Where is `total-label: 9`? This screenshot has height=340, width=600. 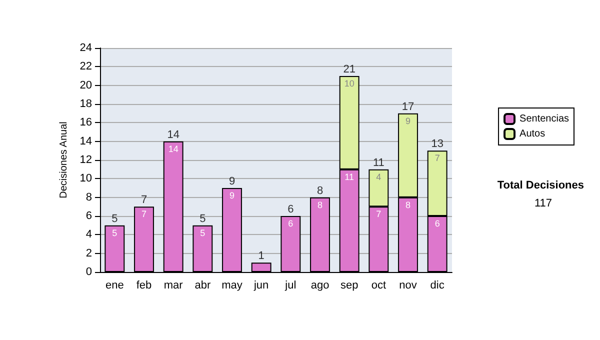 total-label: 9 is located at coordinates (232, 182).